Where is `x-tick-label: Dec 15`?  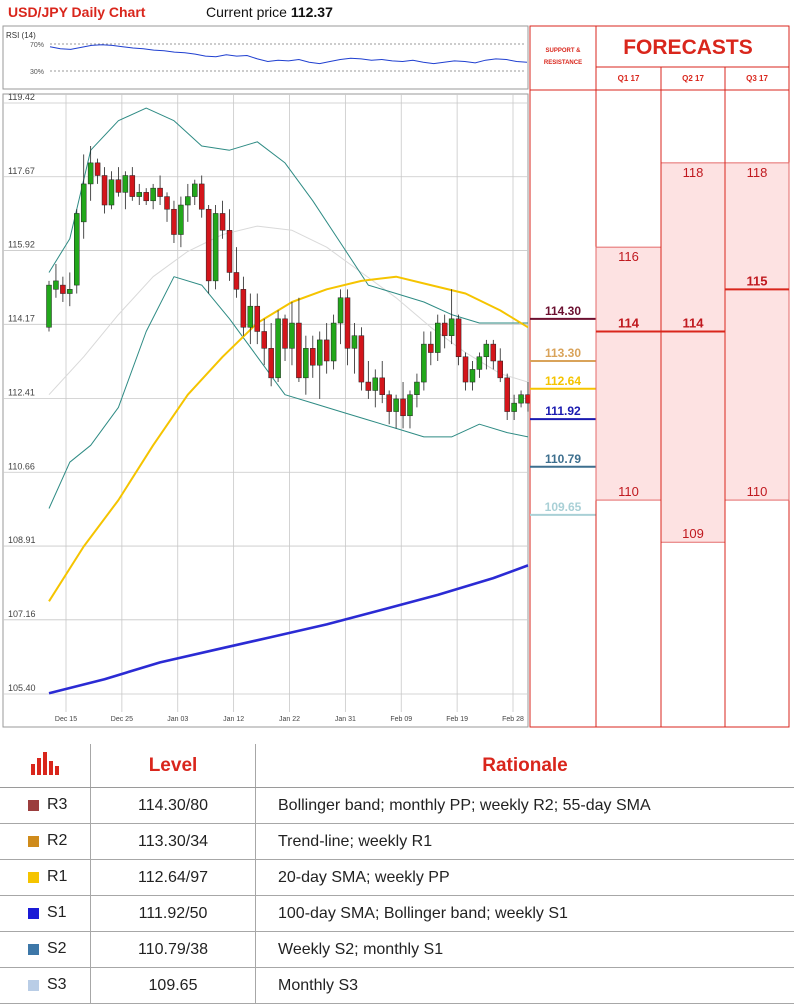 x-tick-label: Dec 15 is located at coordinates (66, 719).